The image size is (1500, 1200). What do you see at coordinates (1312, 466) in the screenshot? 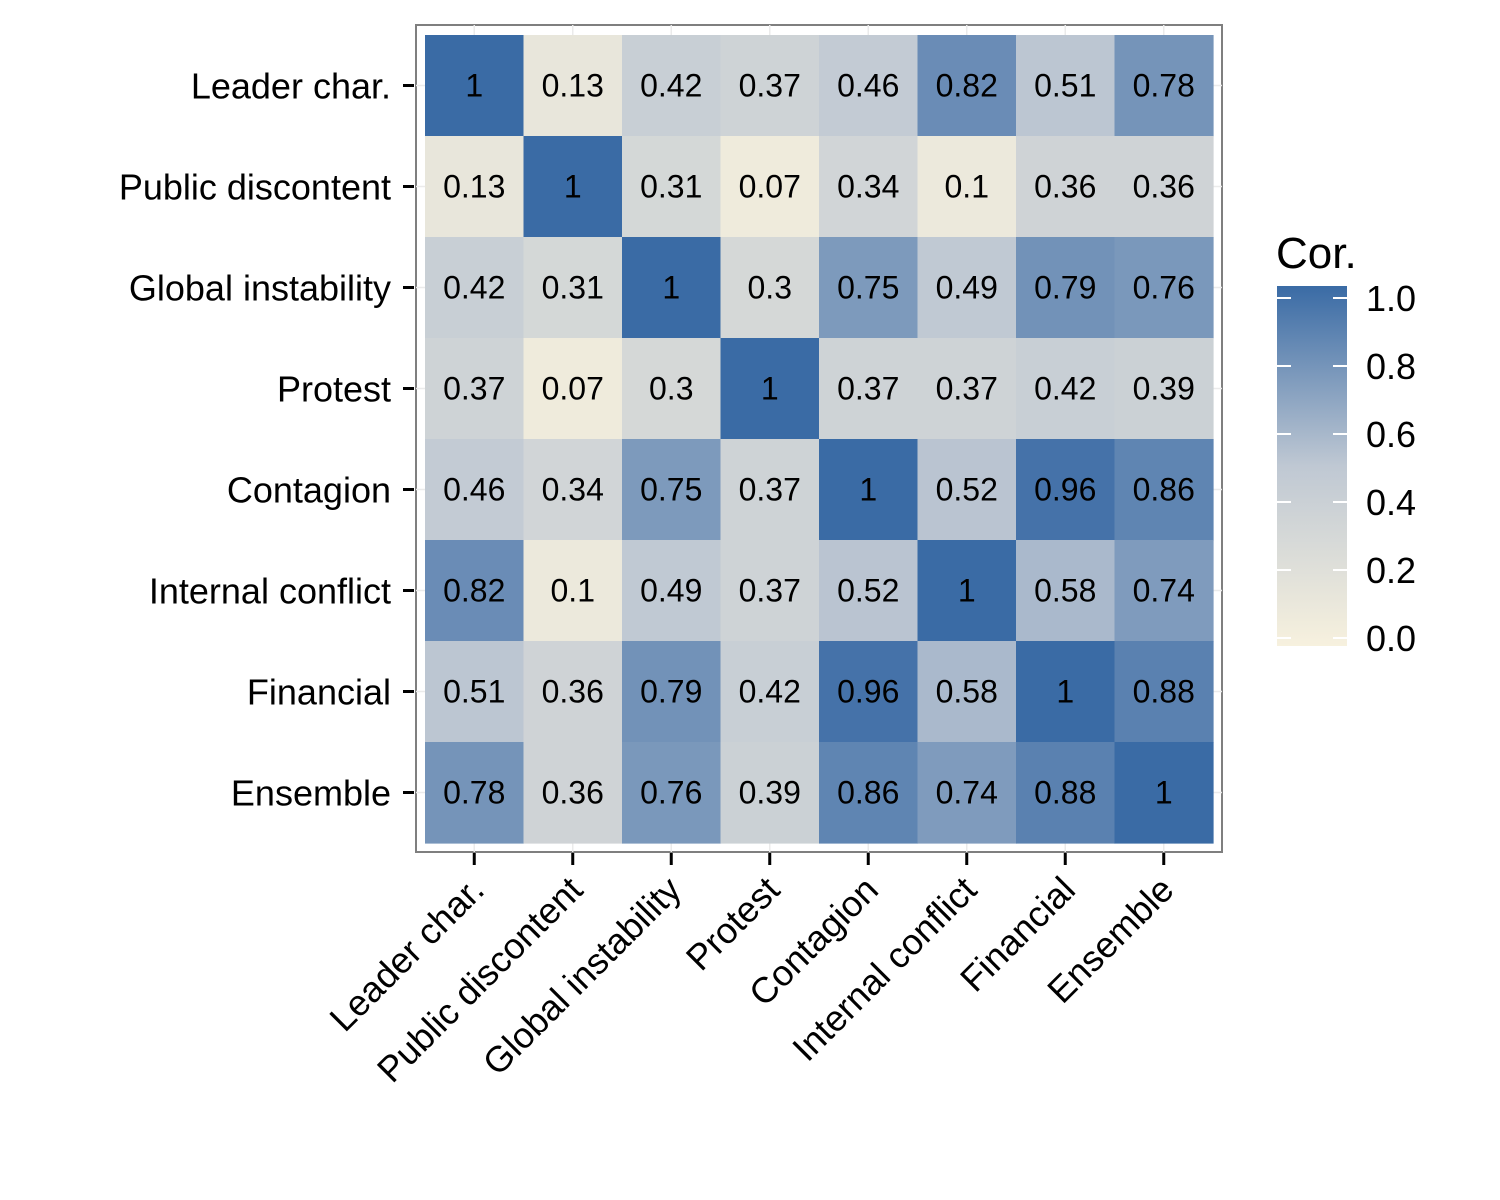
I see `legend-colorbar` at bounding box center [1312, 466].